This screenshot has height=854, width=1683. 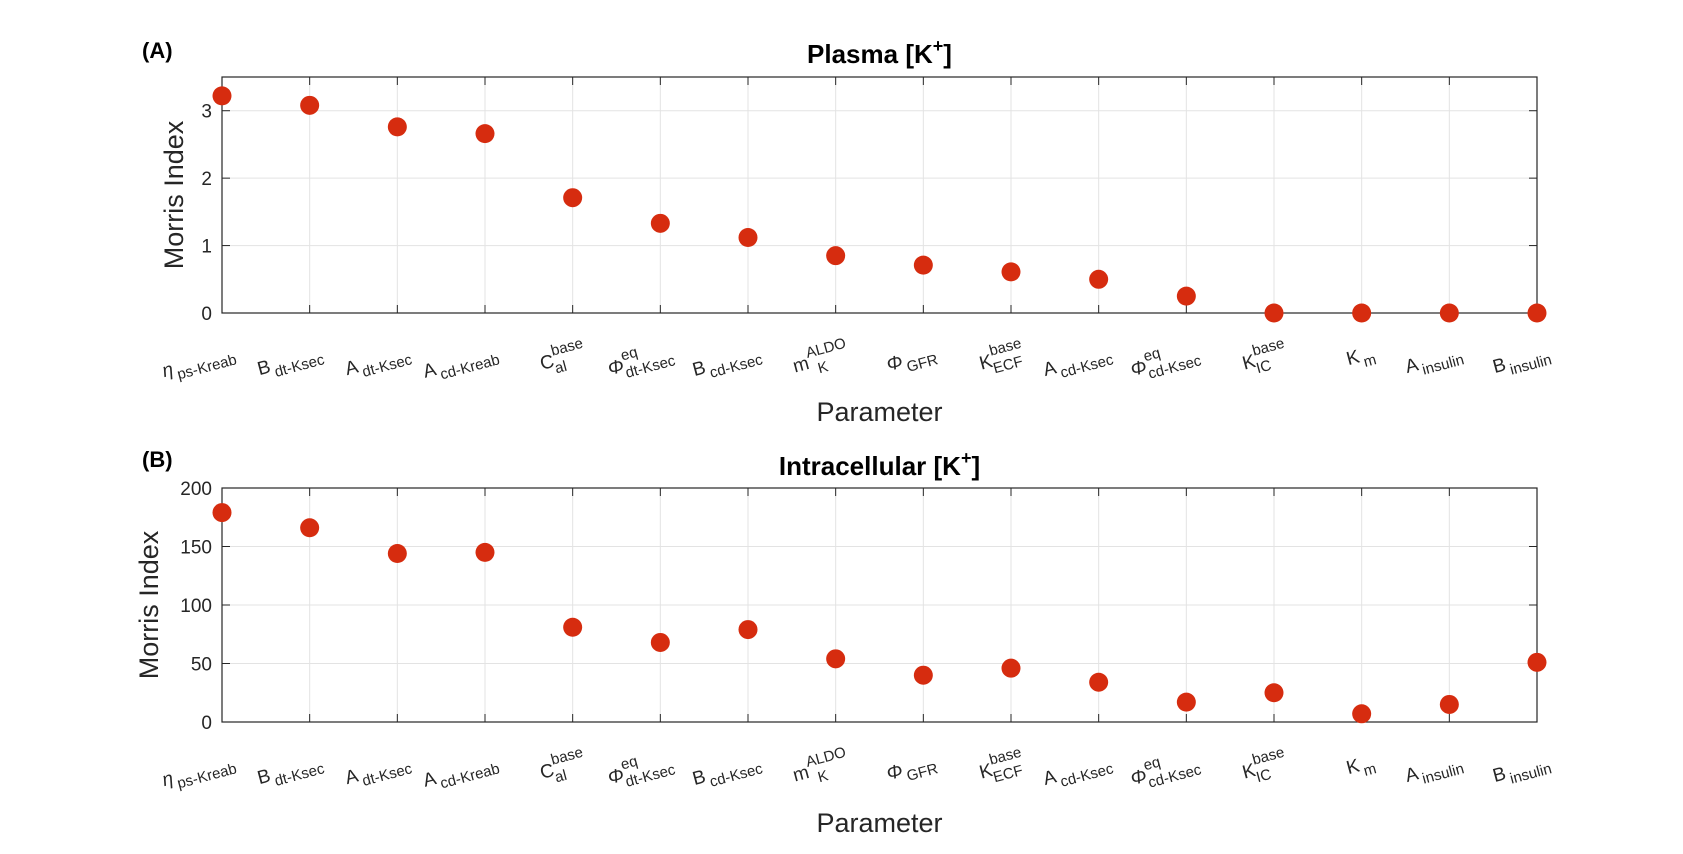 What do you see at coordinates (206, 247) in the screenshot?
I see `y-tick-label: 1` at bounding box center [206, 247].